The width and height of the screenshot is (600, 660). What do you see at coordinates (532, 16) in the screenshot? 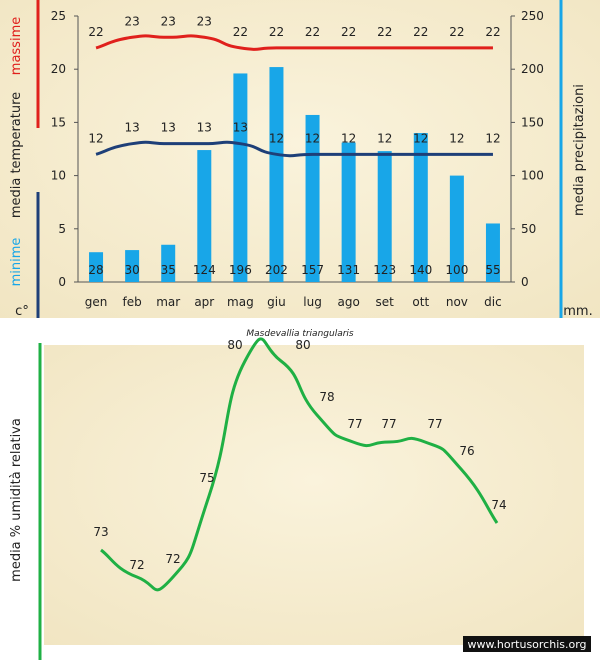
I see `right-axis-tick-label: 250` at bounding box center [532, 16].